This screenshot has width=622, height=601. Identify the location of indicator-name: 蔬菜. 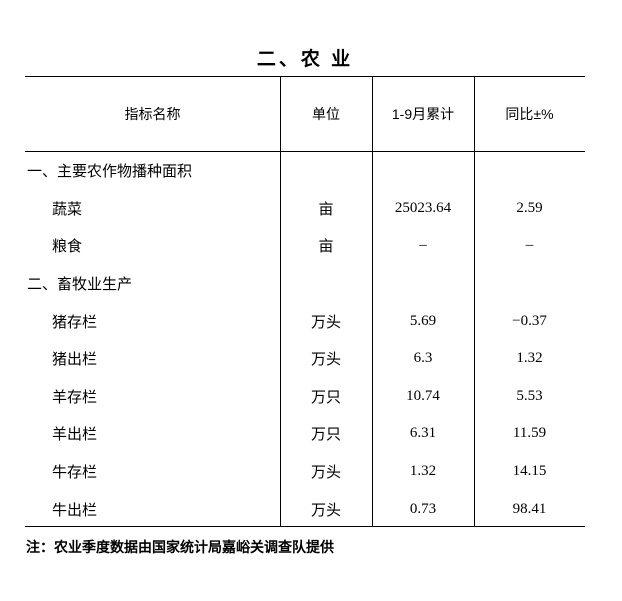
(67, 209).